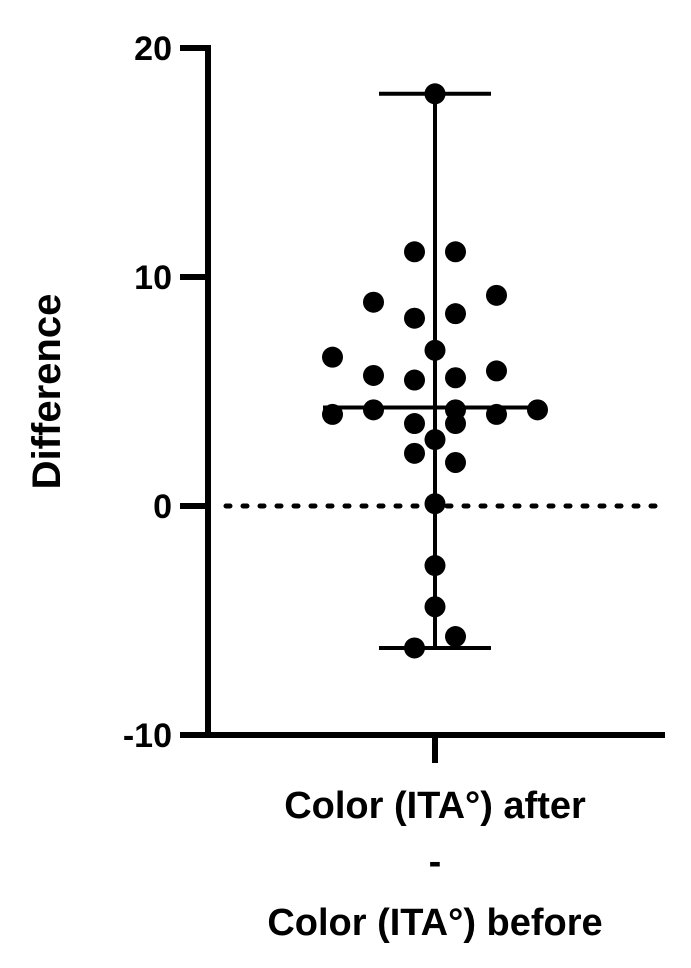 This screenshot has height=968, width=691. I want to click on x-axis-label-line: -, so click(435, 862).